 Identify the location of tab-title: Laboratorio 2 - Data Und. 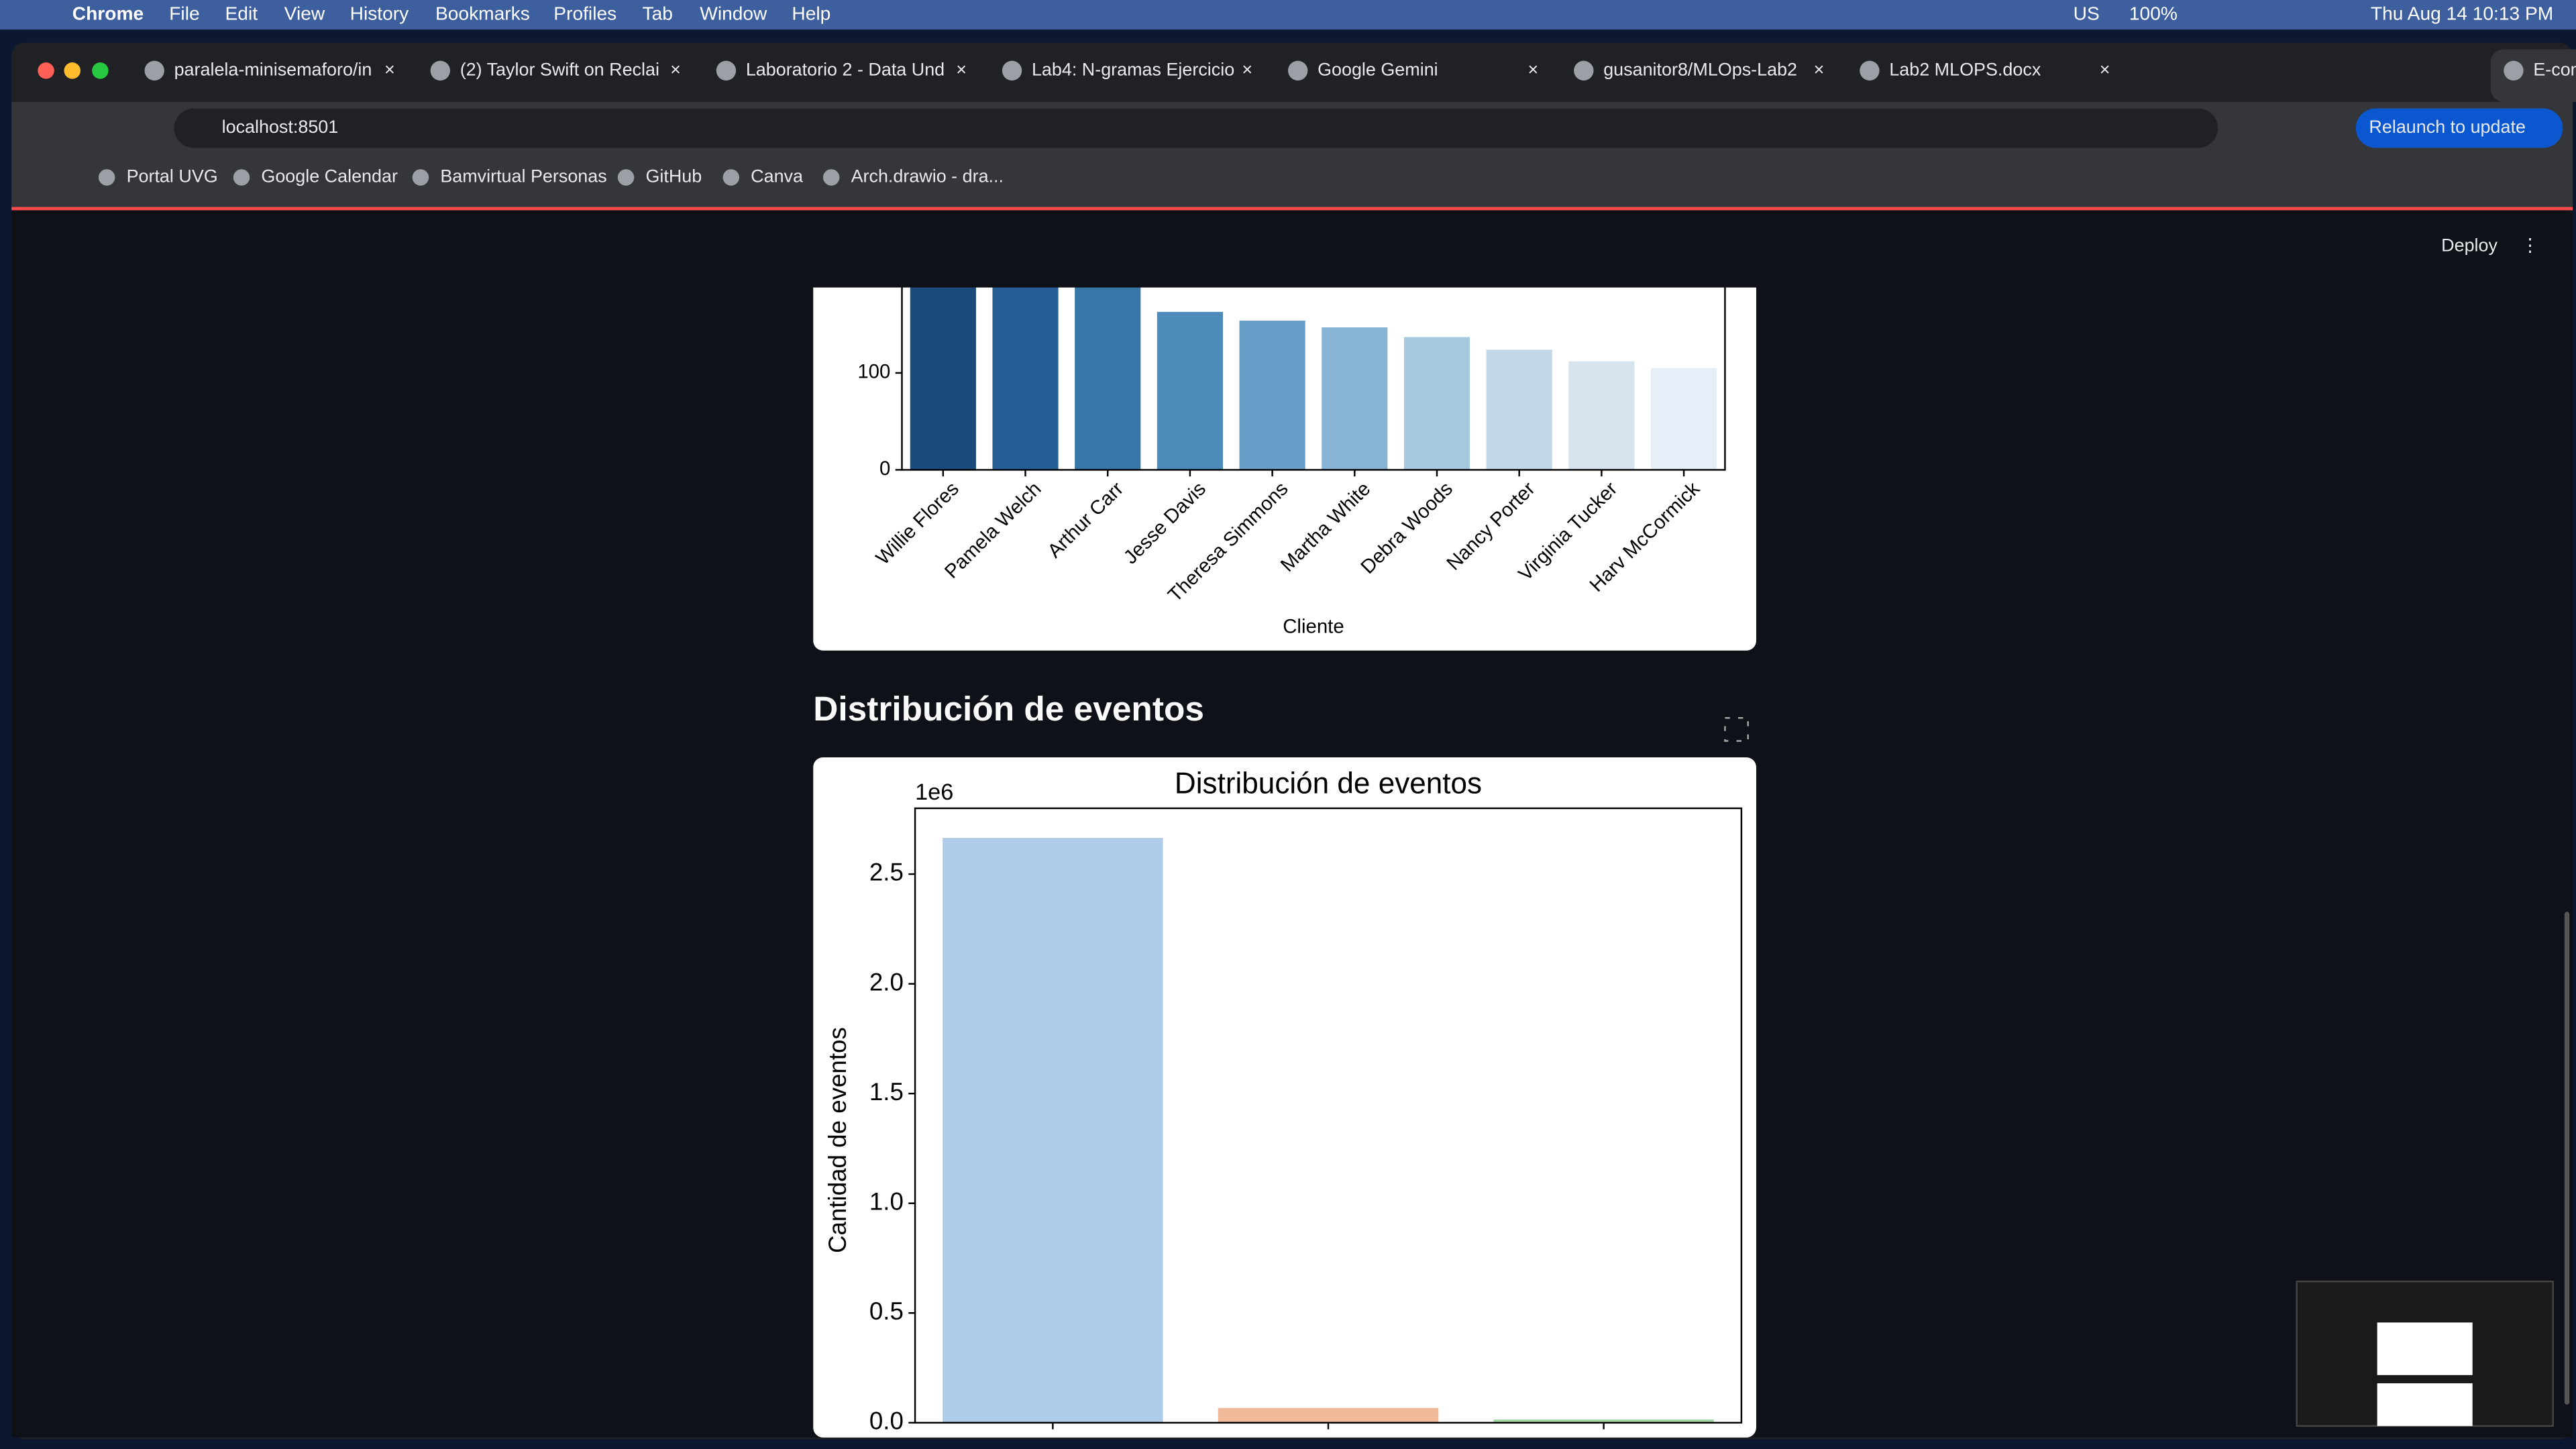
(845, 69).